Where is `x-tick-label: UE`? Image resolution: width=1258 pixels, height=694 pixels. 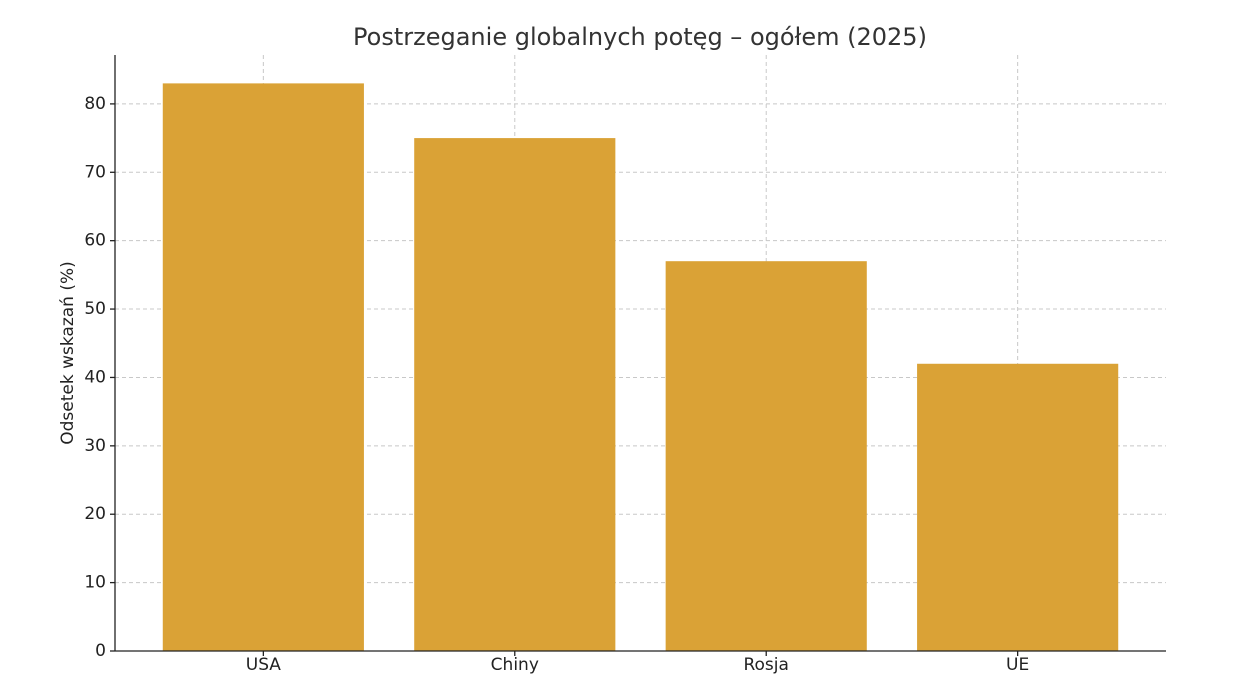
x-tick-label: UE is located at coordinates (1017, 665).